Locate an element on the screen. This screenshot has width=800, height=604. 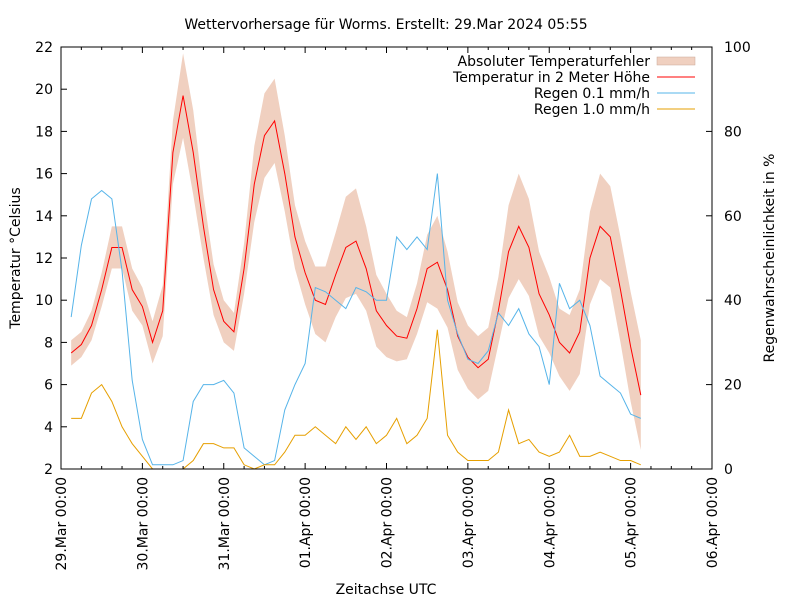
y-tick-label: 22 is located at coordinates (44, 48).